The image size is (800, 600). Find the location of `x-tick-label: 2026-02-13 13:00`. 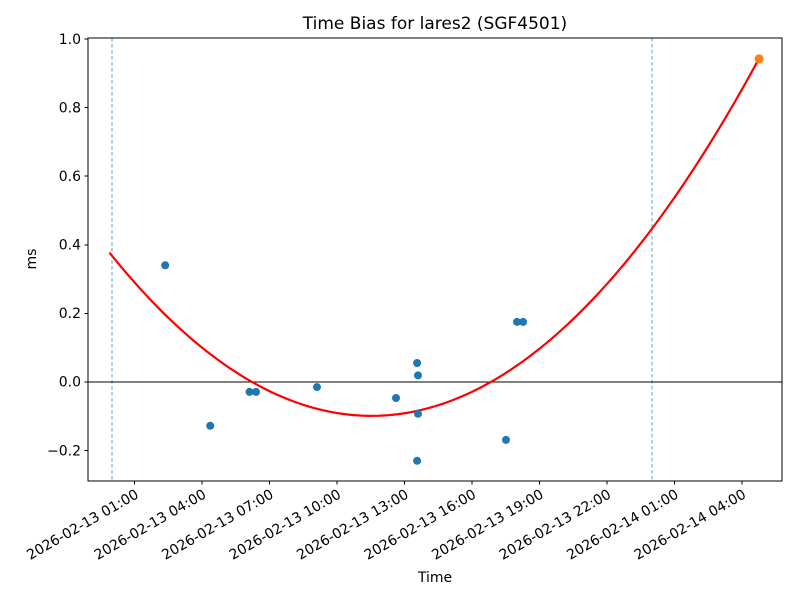

x-tick-label: 2026-02-13 13:00 is located at coordinates (352, 525).